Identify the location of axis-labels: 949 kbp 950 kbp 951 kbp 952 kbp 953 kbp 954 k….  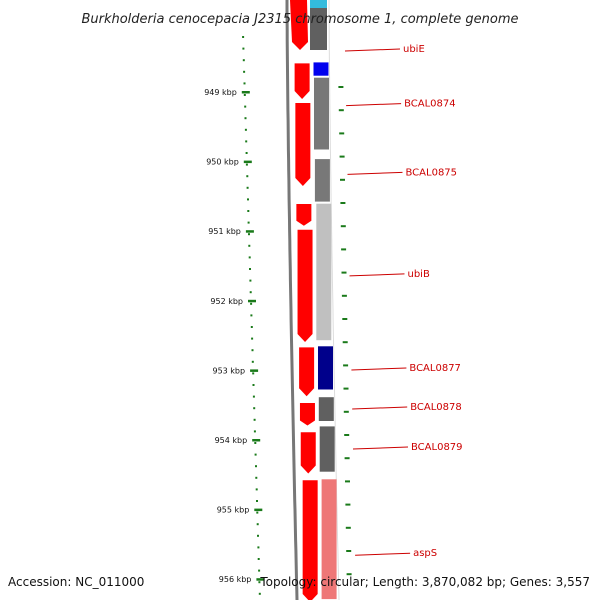
(227, 336).